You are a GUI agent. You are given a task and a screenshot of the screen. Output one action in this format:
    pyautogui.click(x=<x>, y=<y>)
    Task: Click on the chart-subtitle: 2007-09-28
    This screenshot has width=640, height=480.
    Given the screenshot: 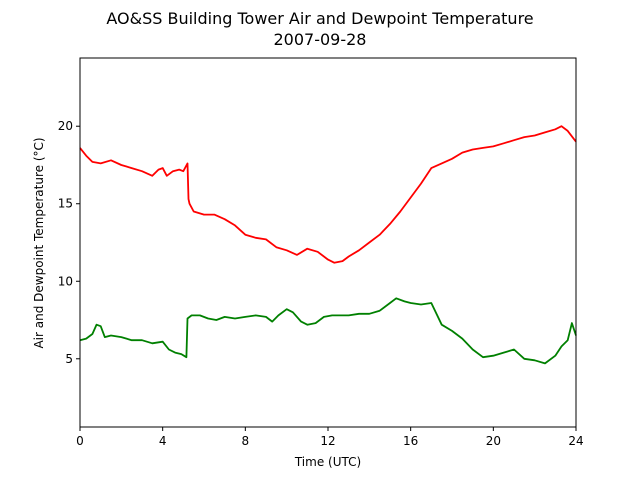 What is the action you would take?
    pyautogui.click(x=320, y=39)
    